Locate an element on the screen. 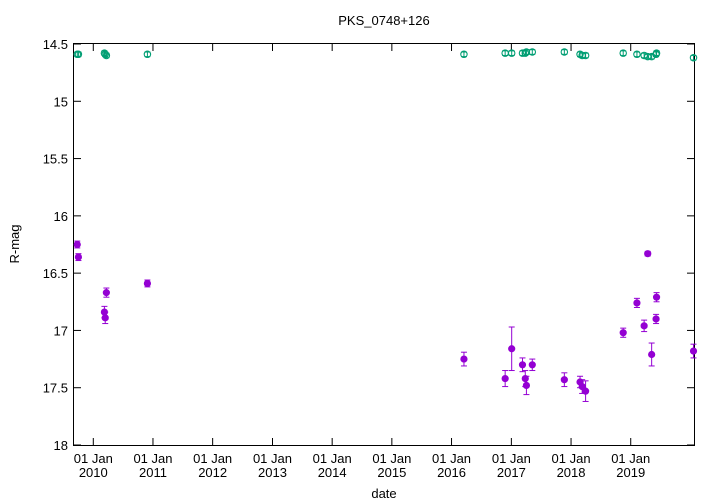  x-tick-year-label: 2012 is located at coordinates (212, 472).